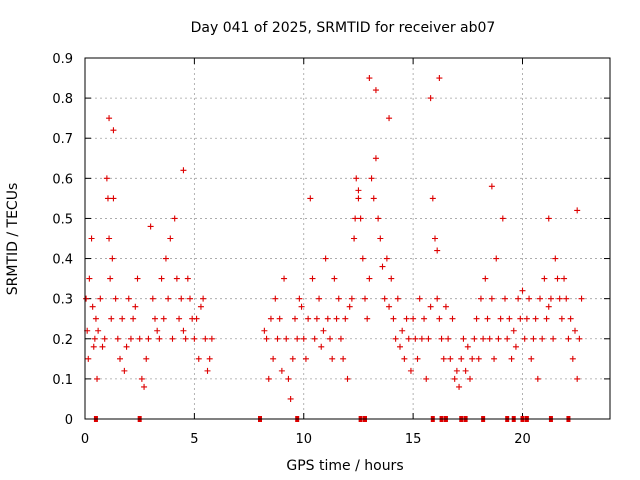 The height and width of the screenshot is (480, 640). I want to click on y-tick-label: 0.3, so click(62, 300).